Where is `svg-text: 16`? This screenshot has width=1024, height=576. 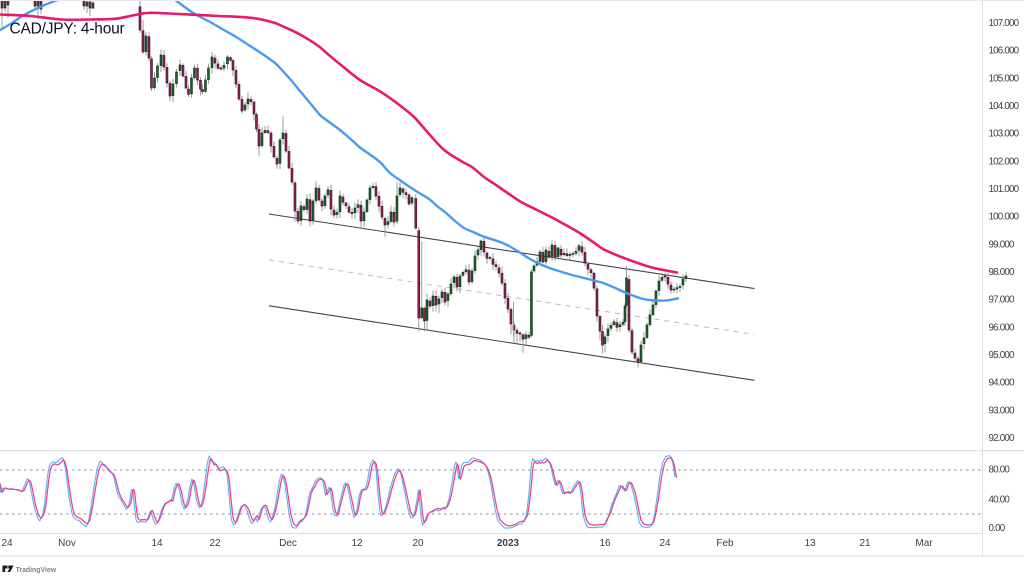
svg-text: 16 is located at coordinates (605, 543).